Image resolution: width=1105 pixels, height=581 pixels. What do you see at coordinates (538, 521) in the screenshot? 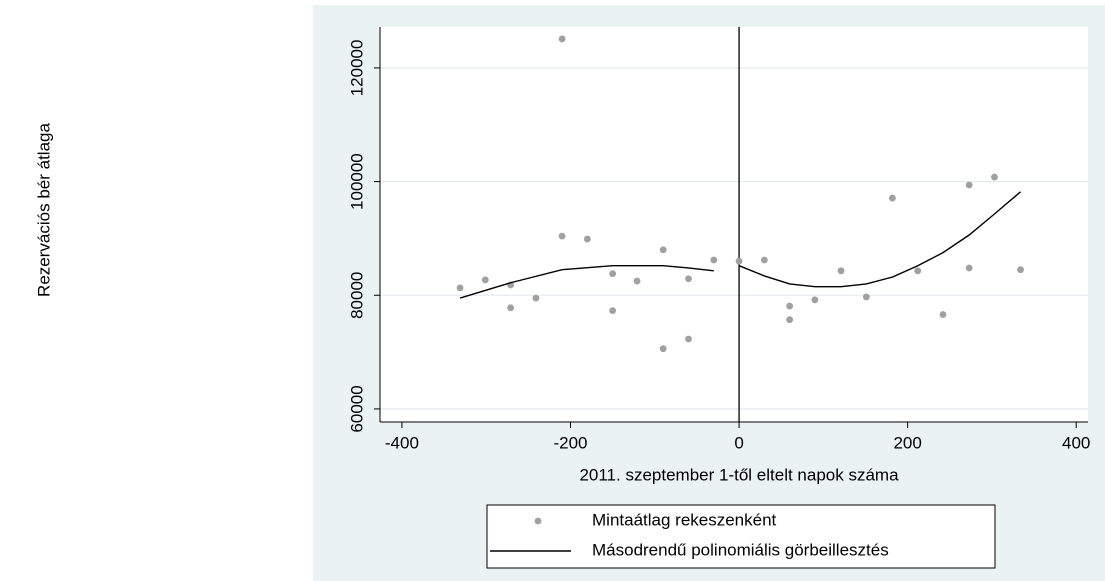
I see `legend-symbol` at bounding box center [538, 521].